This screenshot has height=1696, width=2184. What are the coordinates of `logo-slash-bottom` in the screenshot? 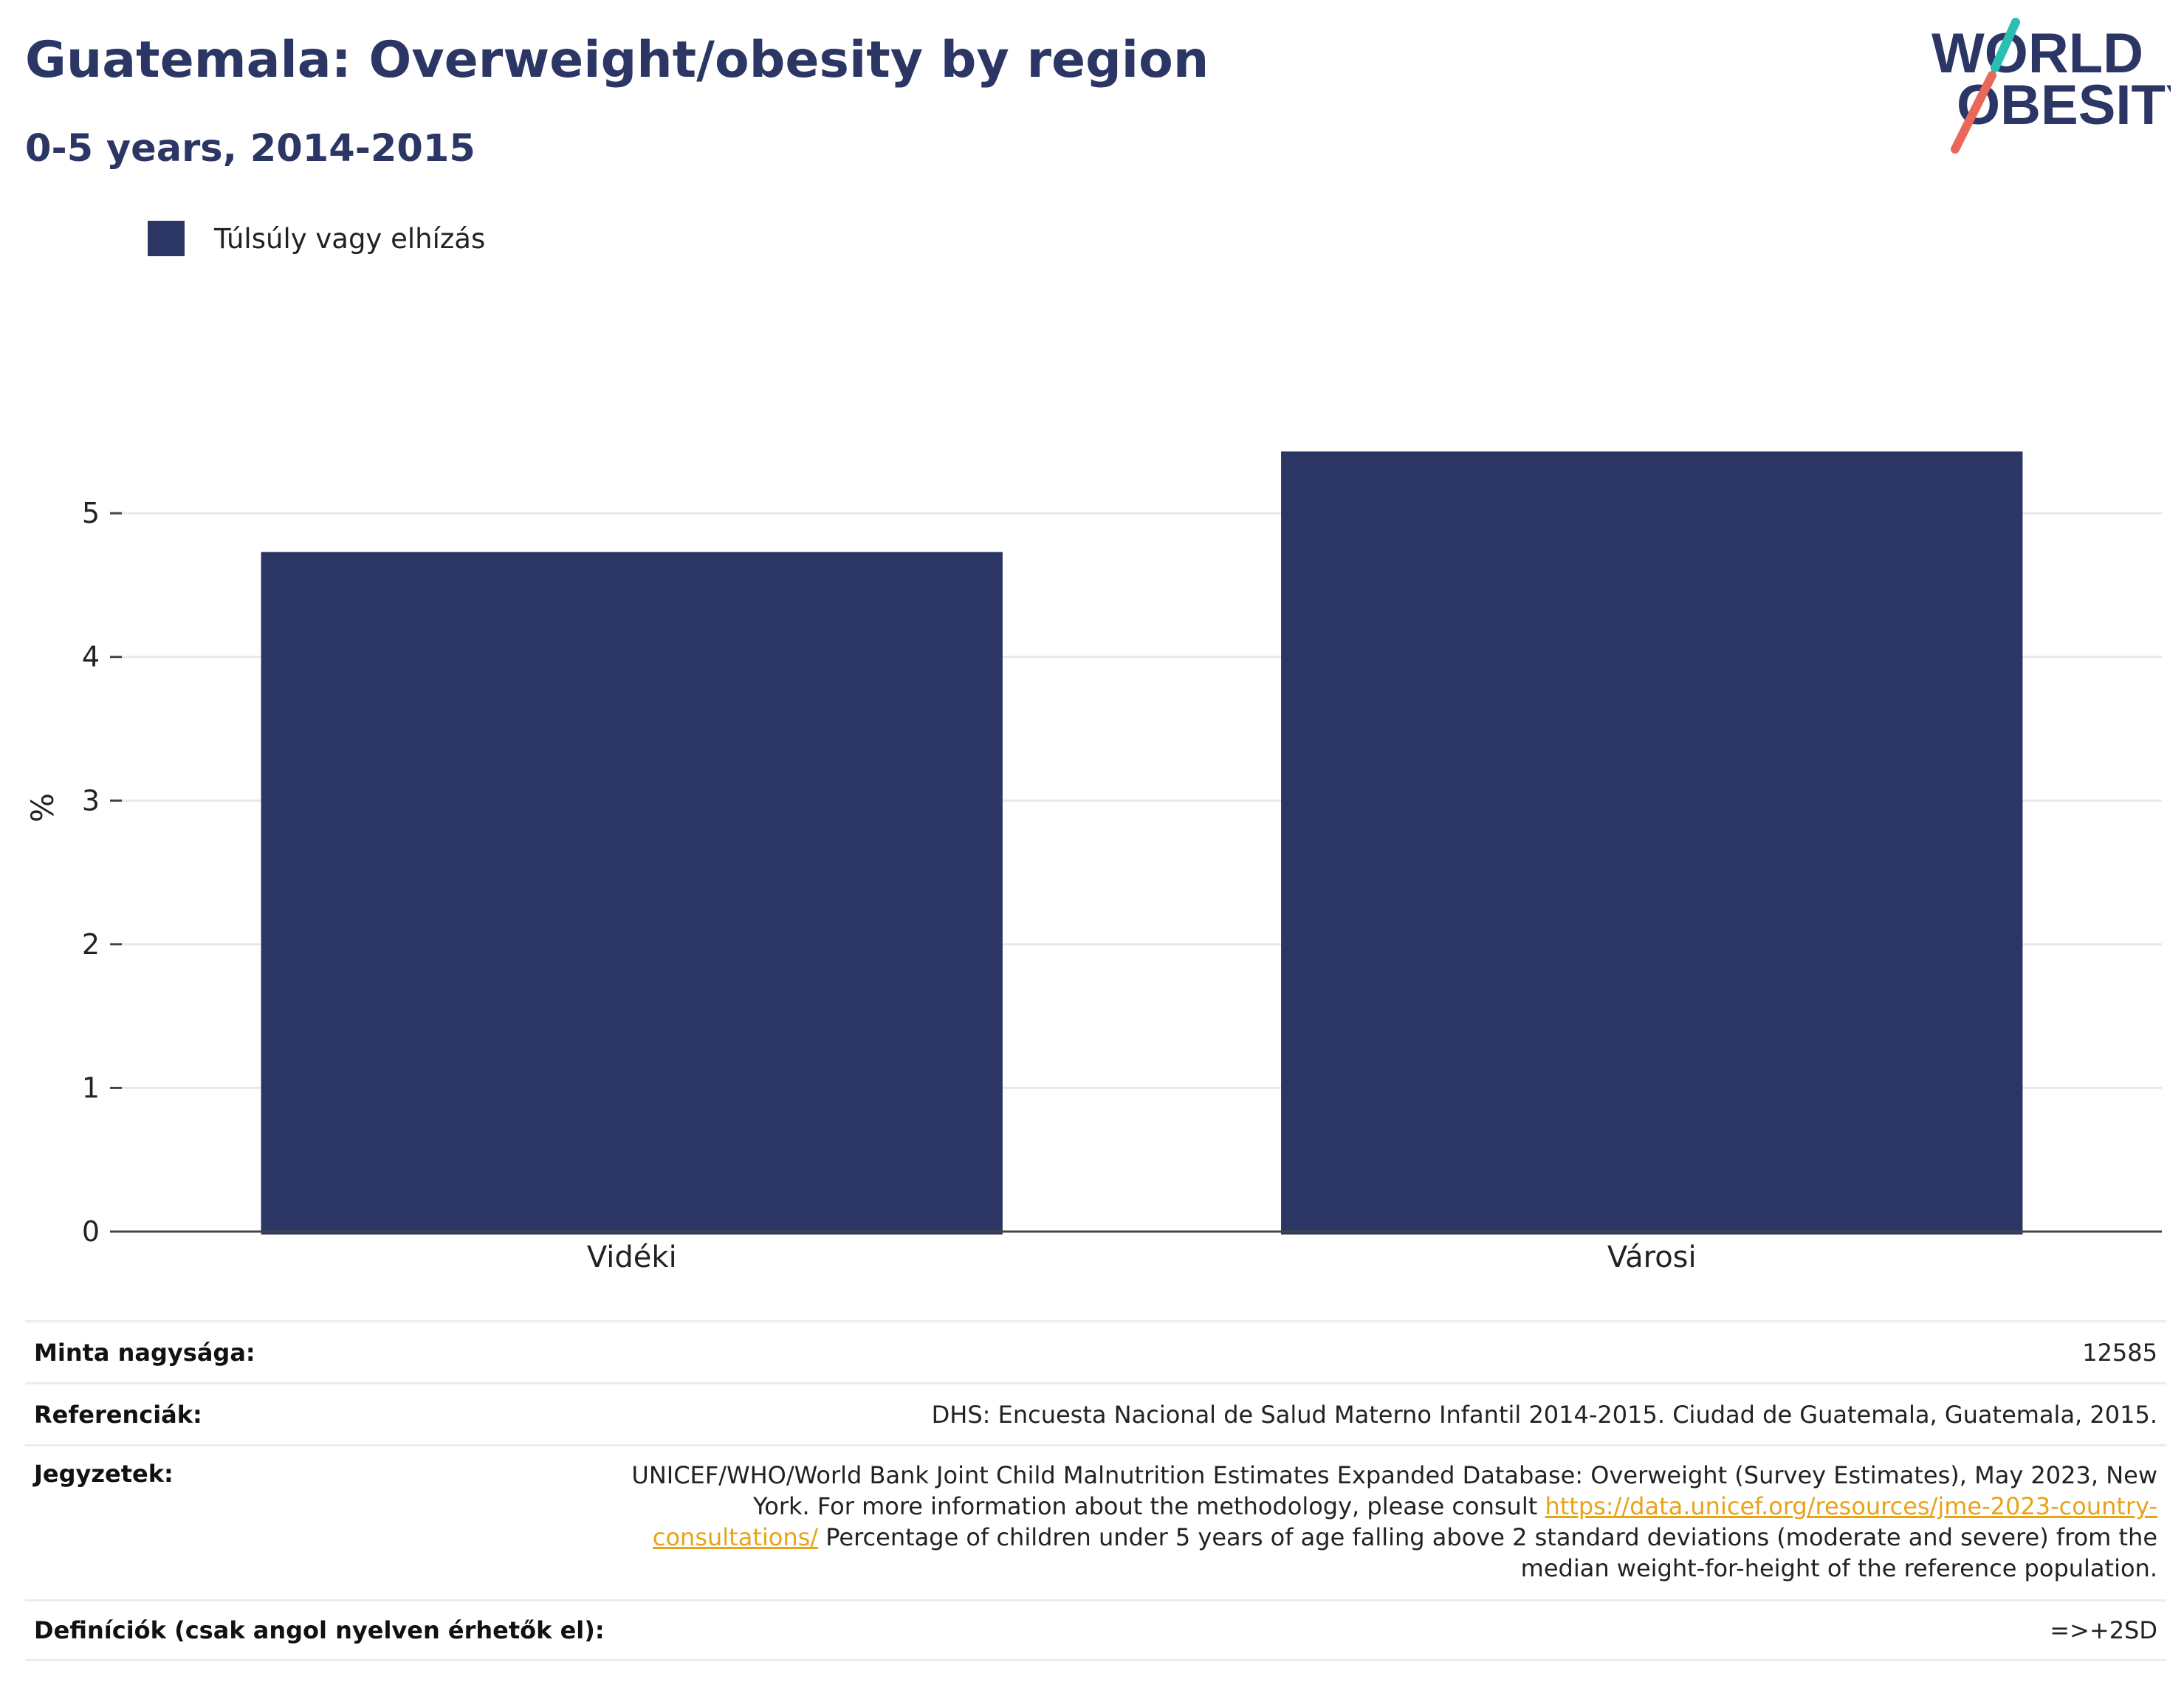 It's located at (1974, 113).